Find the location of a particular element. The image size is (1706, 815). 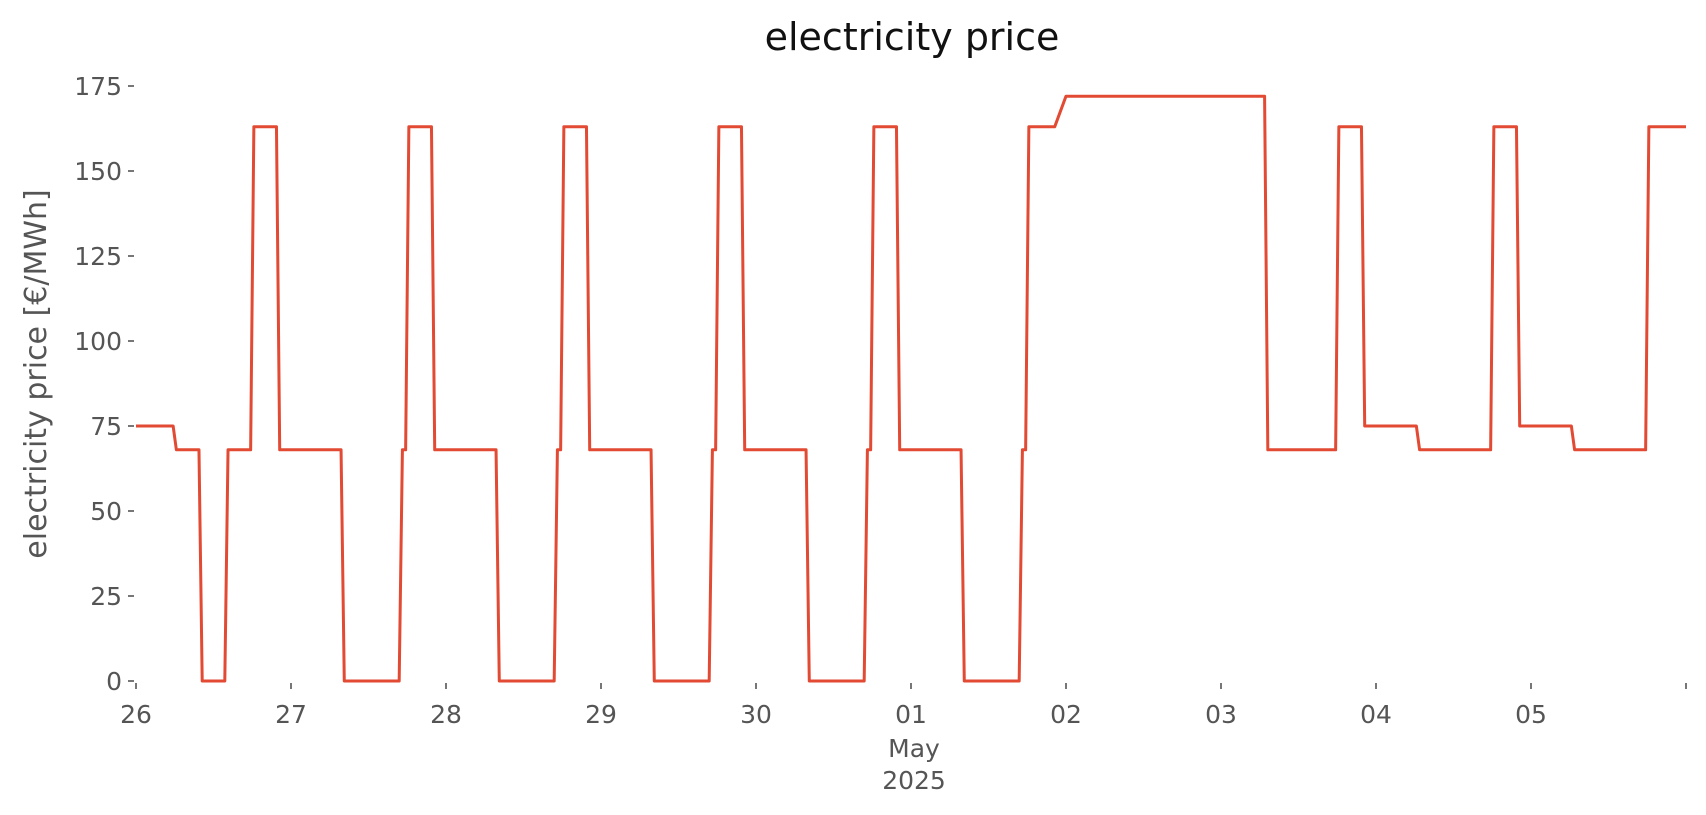

y-tick-label: 0 is located at coordinates (114, 681).